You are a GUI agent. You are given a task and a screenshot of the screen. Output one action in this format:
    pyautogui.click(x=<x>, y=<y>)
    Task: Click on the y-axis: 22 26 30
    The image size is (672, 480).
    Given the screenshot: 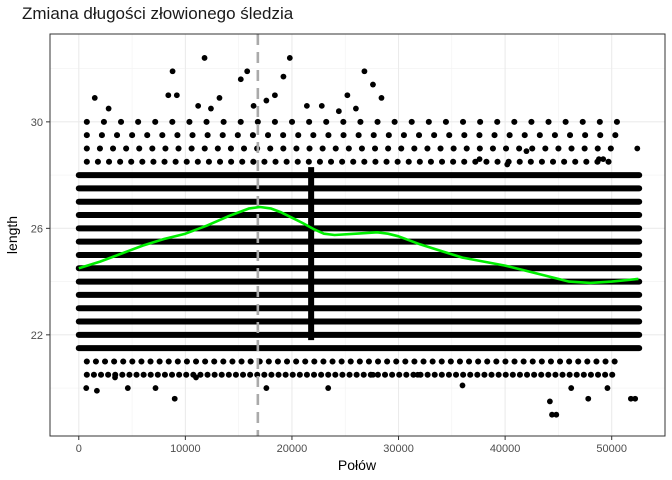 What is the action you would take?
    pyautogui.click(x=40, y=229)
    